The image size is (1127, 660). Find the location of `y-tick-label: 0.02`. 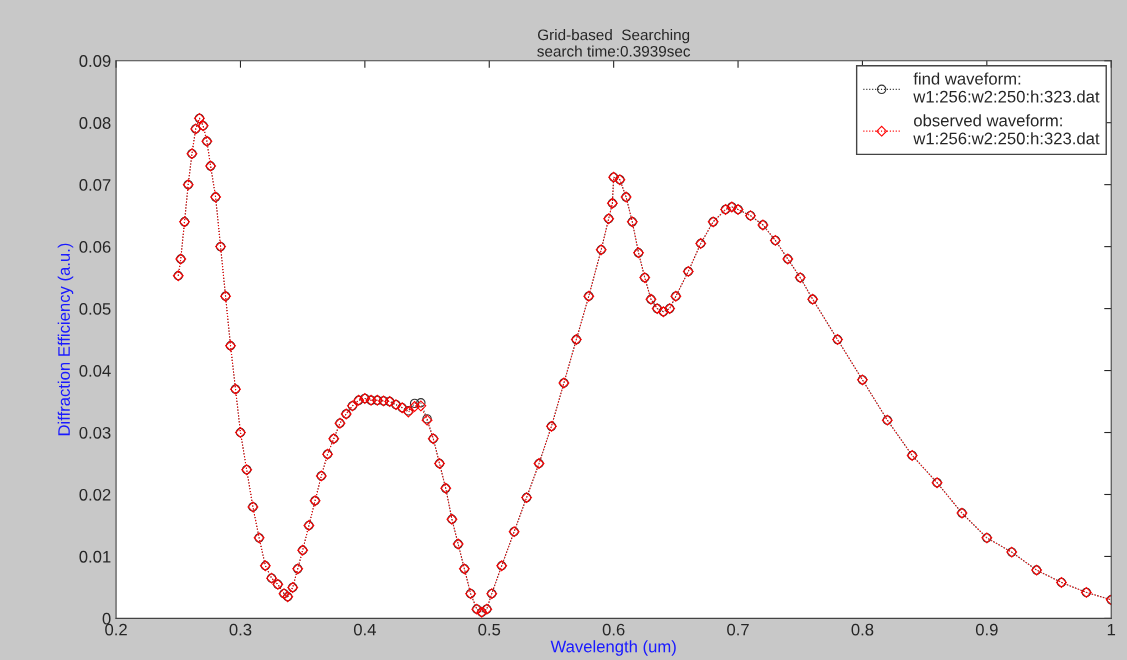

y-tick-label: 0.02 is located at coordinates (95, 494).